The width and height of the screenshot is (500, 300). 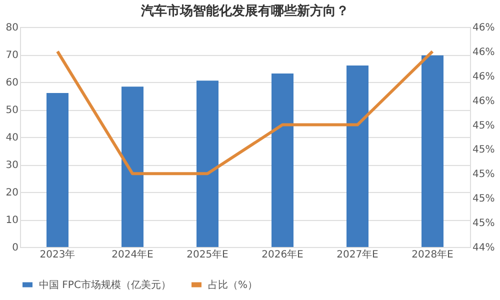 I want to click on y-tick-label: 20, so click(x=12, y=193).